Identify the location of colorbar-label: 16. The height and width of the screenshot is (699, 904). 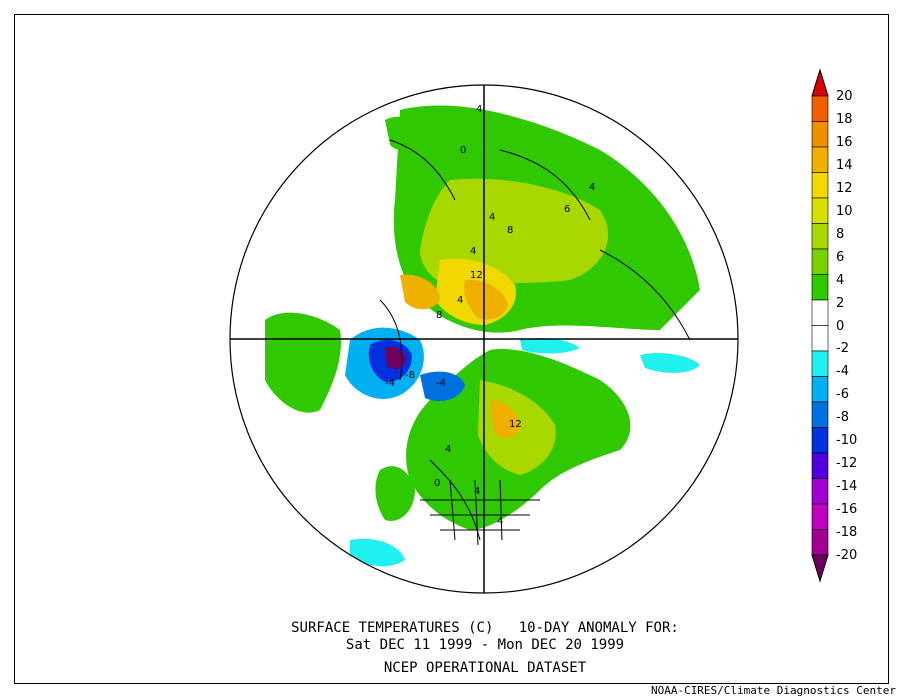
(844, 142).